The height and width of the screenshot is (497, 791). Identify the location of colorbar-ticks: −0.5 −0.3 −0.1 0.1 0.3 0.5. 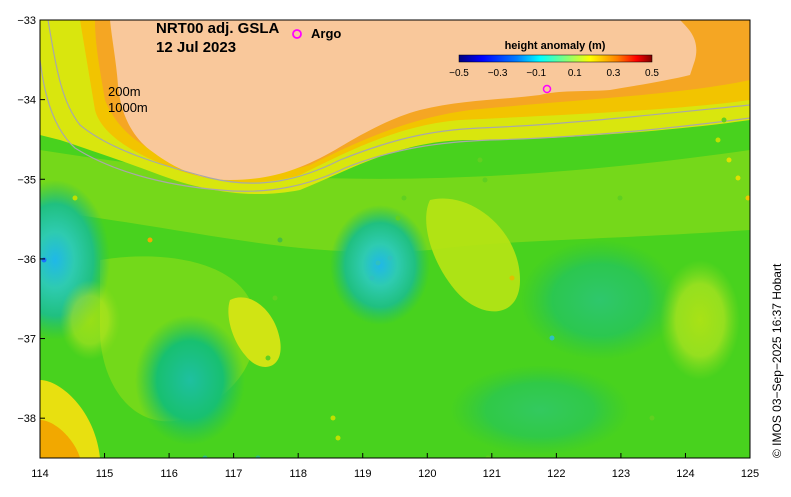
(554, 73).